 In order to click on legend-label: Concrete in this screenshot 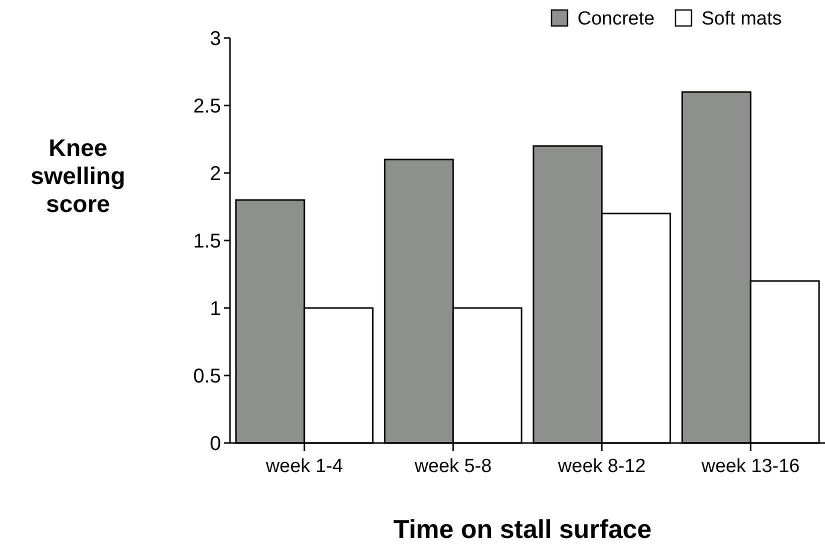, I will do `click(616, 19)`.